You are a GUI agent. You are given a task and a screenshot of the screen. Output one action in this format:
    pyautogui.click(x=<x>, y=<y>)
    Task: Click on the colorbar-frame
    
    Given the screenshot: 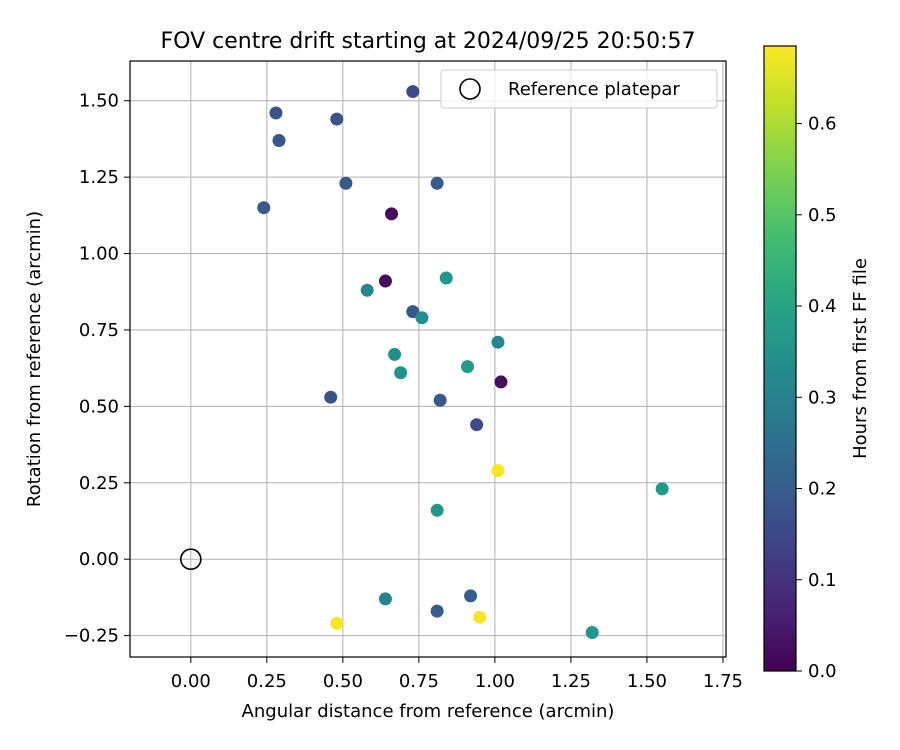 What is the action you would take?
    pyautogui.click(x=780, y=358)
    